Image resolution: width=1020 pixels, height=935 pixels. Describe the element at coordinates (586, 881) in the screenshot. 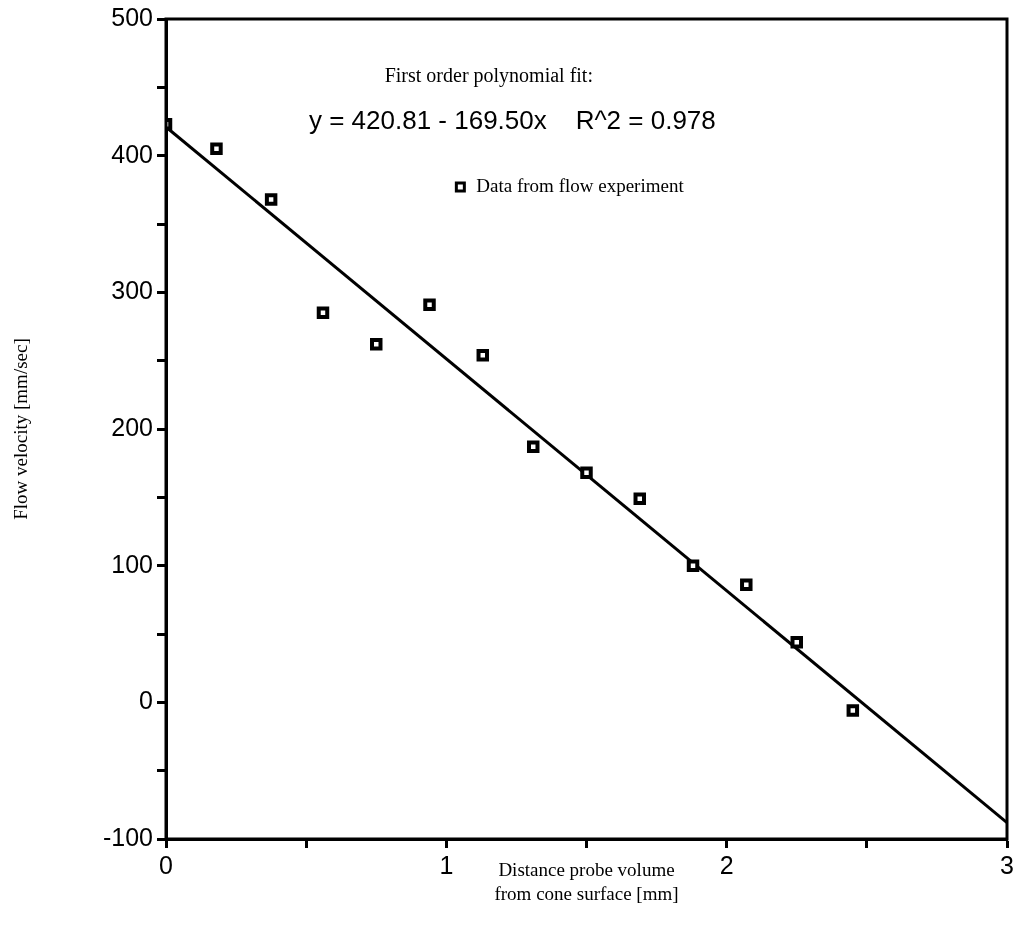

I see `x-axis-title: Distance probe volume from cone surface [mm]` at that location.